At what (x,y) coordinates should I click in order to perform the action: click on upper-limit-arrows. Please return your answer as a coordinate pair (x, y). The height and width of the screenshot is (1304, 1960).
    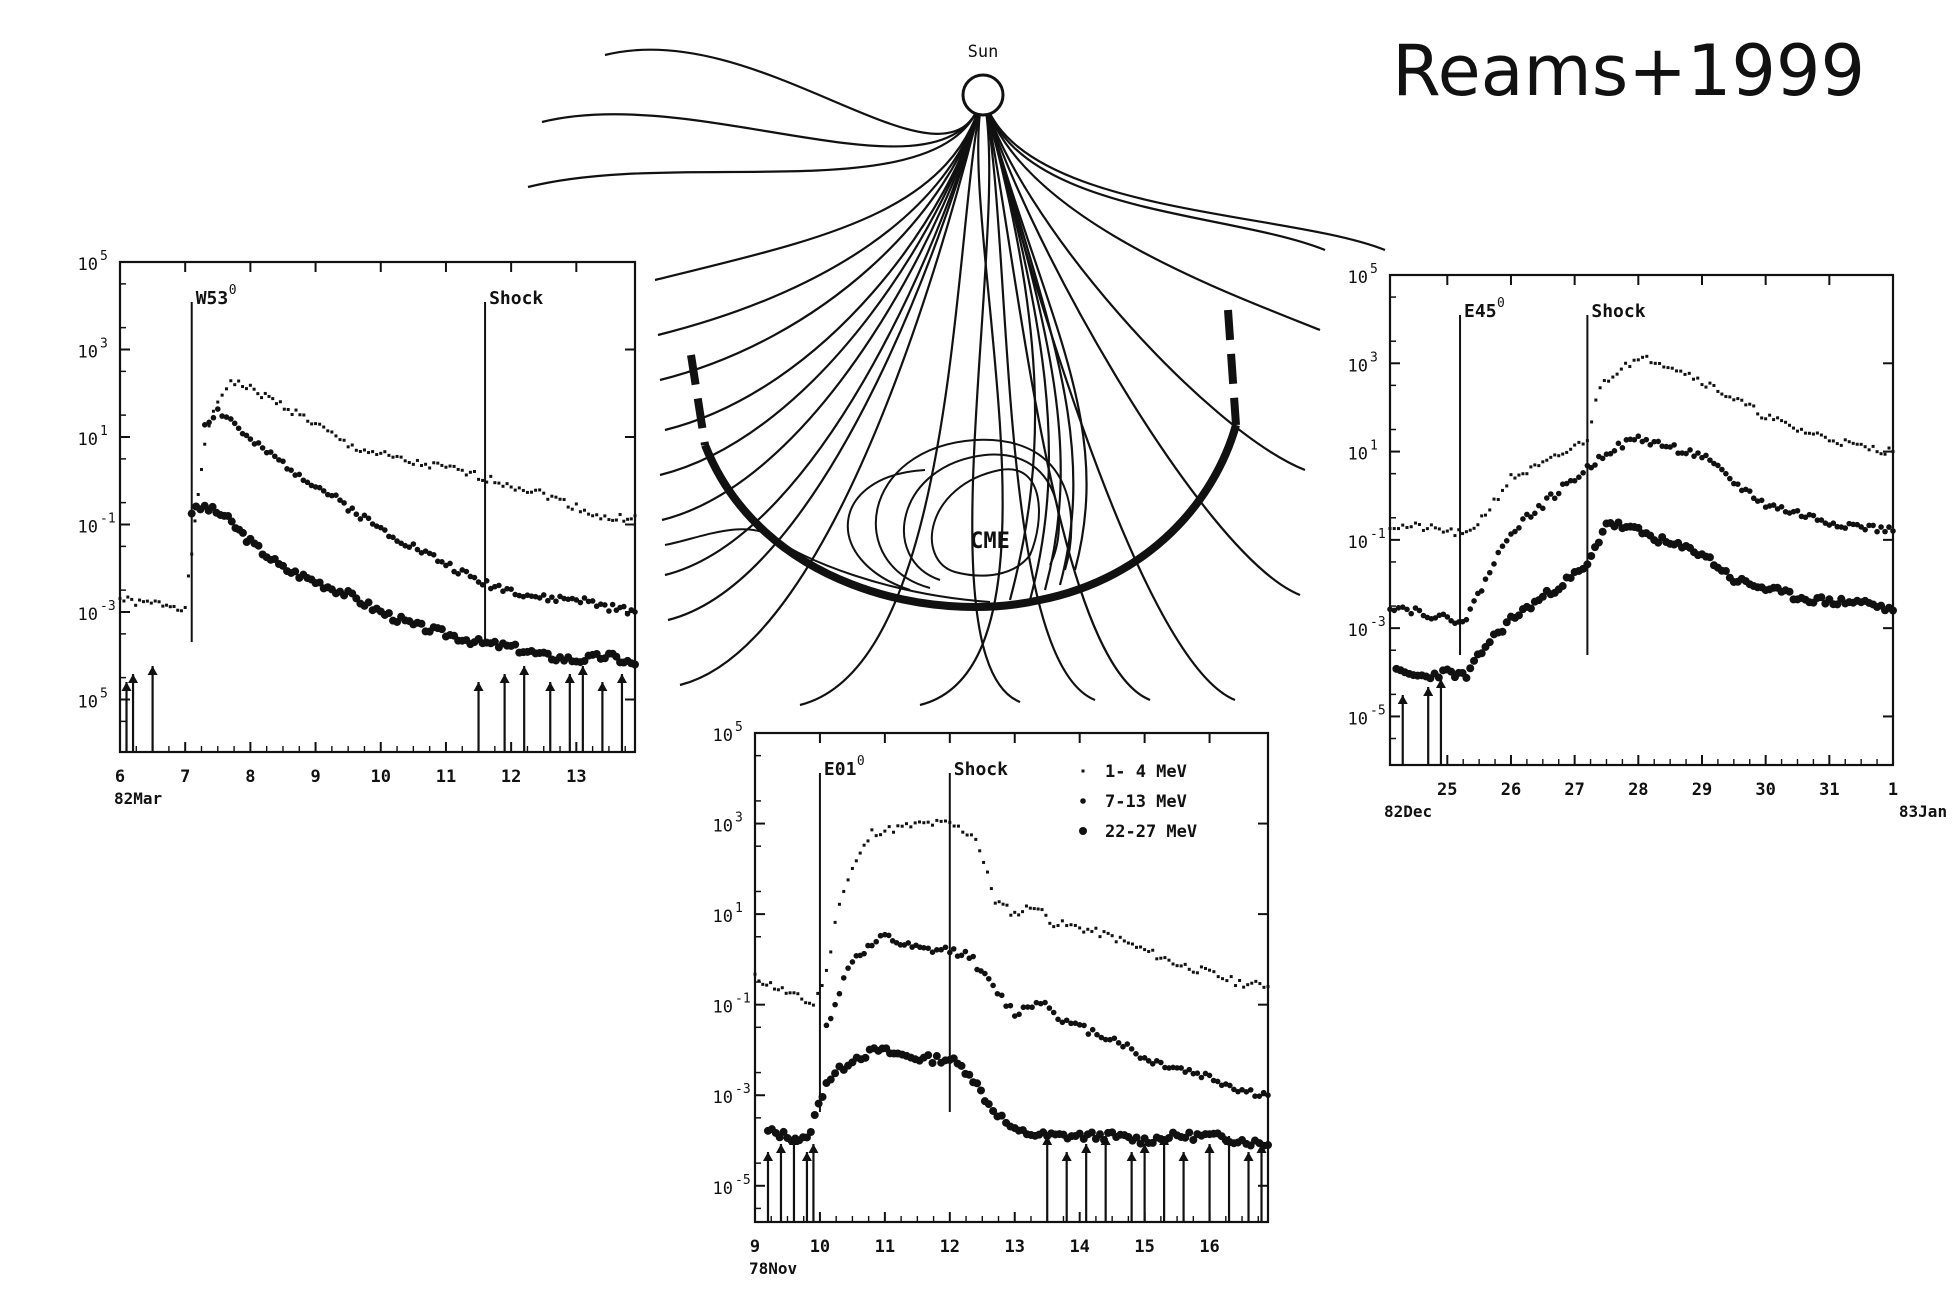
    Looking at the image, I should click on (1015, 1179).